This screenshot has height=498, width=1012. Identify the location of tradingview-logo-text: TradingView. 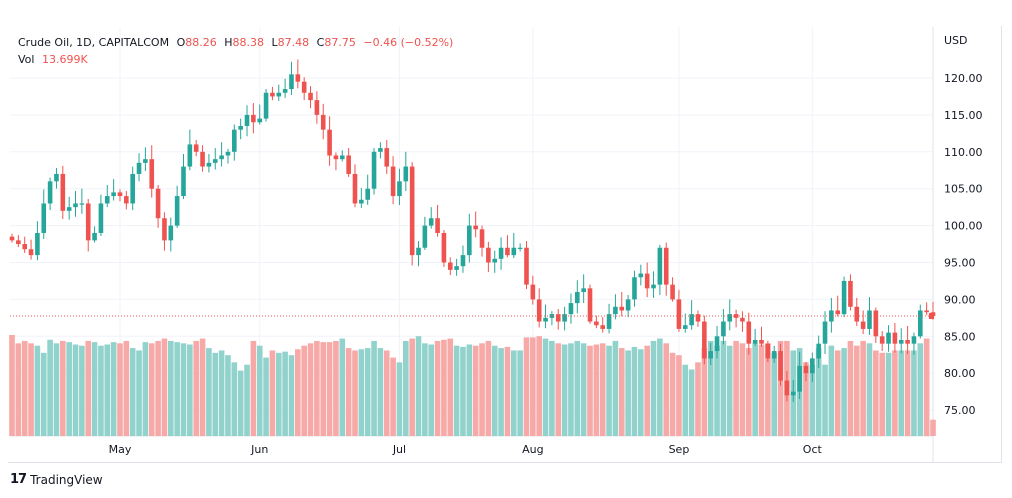
(66, 479).